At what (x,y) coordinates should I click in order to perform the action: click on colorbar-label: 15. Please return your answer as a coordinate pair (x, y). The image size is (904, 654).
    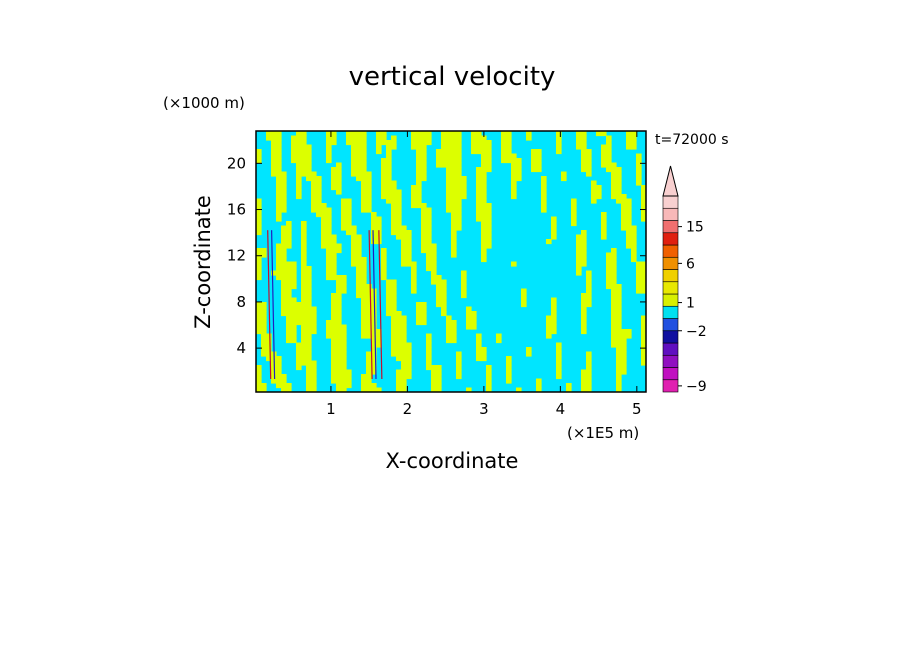
    Looking at the image, I should click on (695, 228).